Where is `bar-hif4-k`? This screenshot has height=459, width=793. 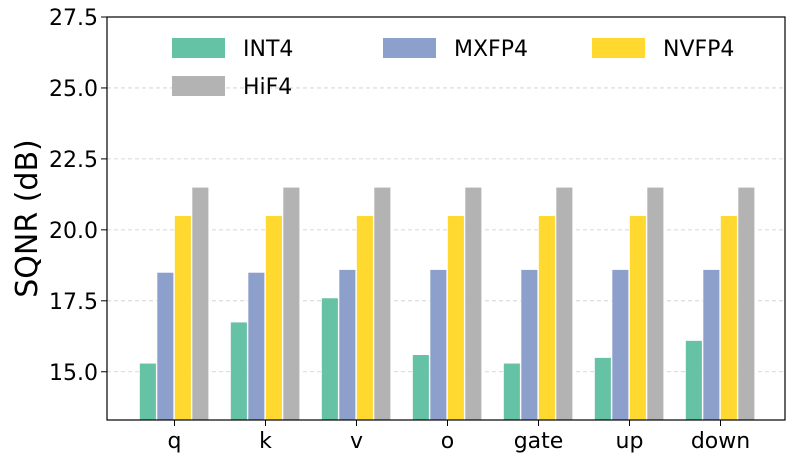 bar-hif4-k is located at coordinates (291, 303).